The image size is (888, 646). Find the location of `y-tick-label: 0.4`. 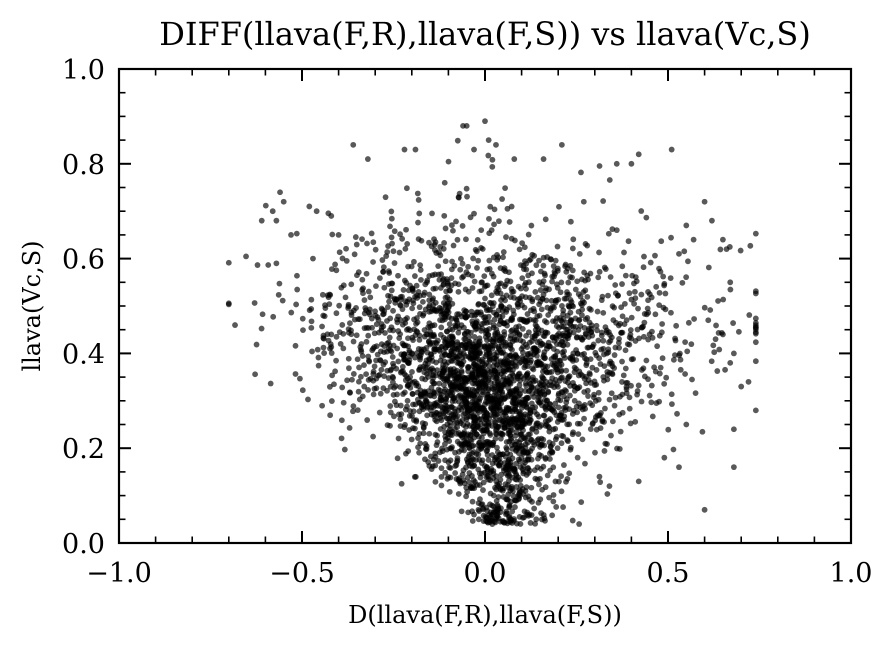

y-tick-label: 0.4 is located at coordinates (83, 354).